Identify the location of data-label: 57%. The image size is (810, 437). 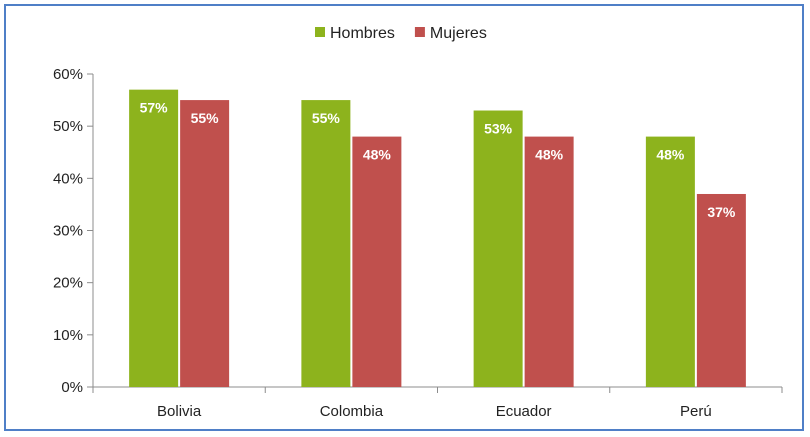
(154, 108).